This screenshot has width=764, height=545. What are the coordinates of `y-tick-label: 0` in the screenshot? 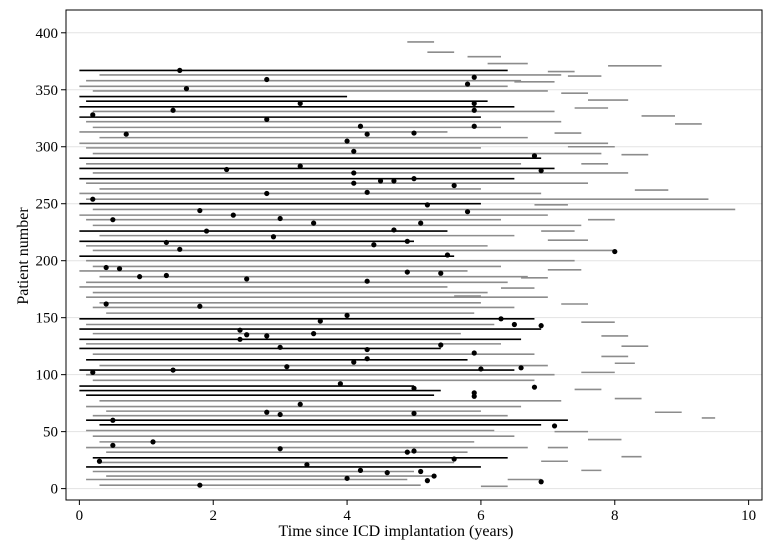 It's located at (55, 490).